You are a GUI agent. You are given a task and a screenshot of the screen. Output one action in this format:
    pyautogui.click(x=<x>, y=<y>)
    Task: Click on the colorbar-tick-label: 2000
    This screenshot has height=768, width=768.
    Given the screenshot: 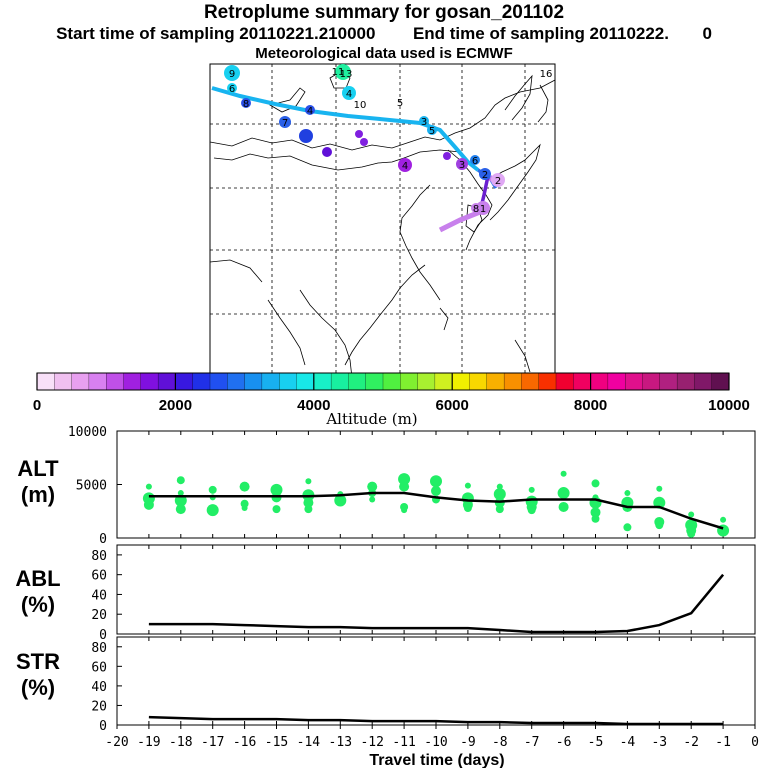 What is the action you would take?
    pyautogui.click(x=175, y=405)
    